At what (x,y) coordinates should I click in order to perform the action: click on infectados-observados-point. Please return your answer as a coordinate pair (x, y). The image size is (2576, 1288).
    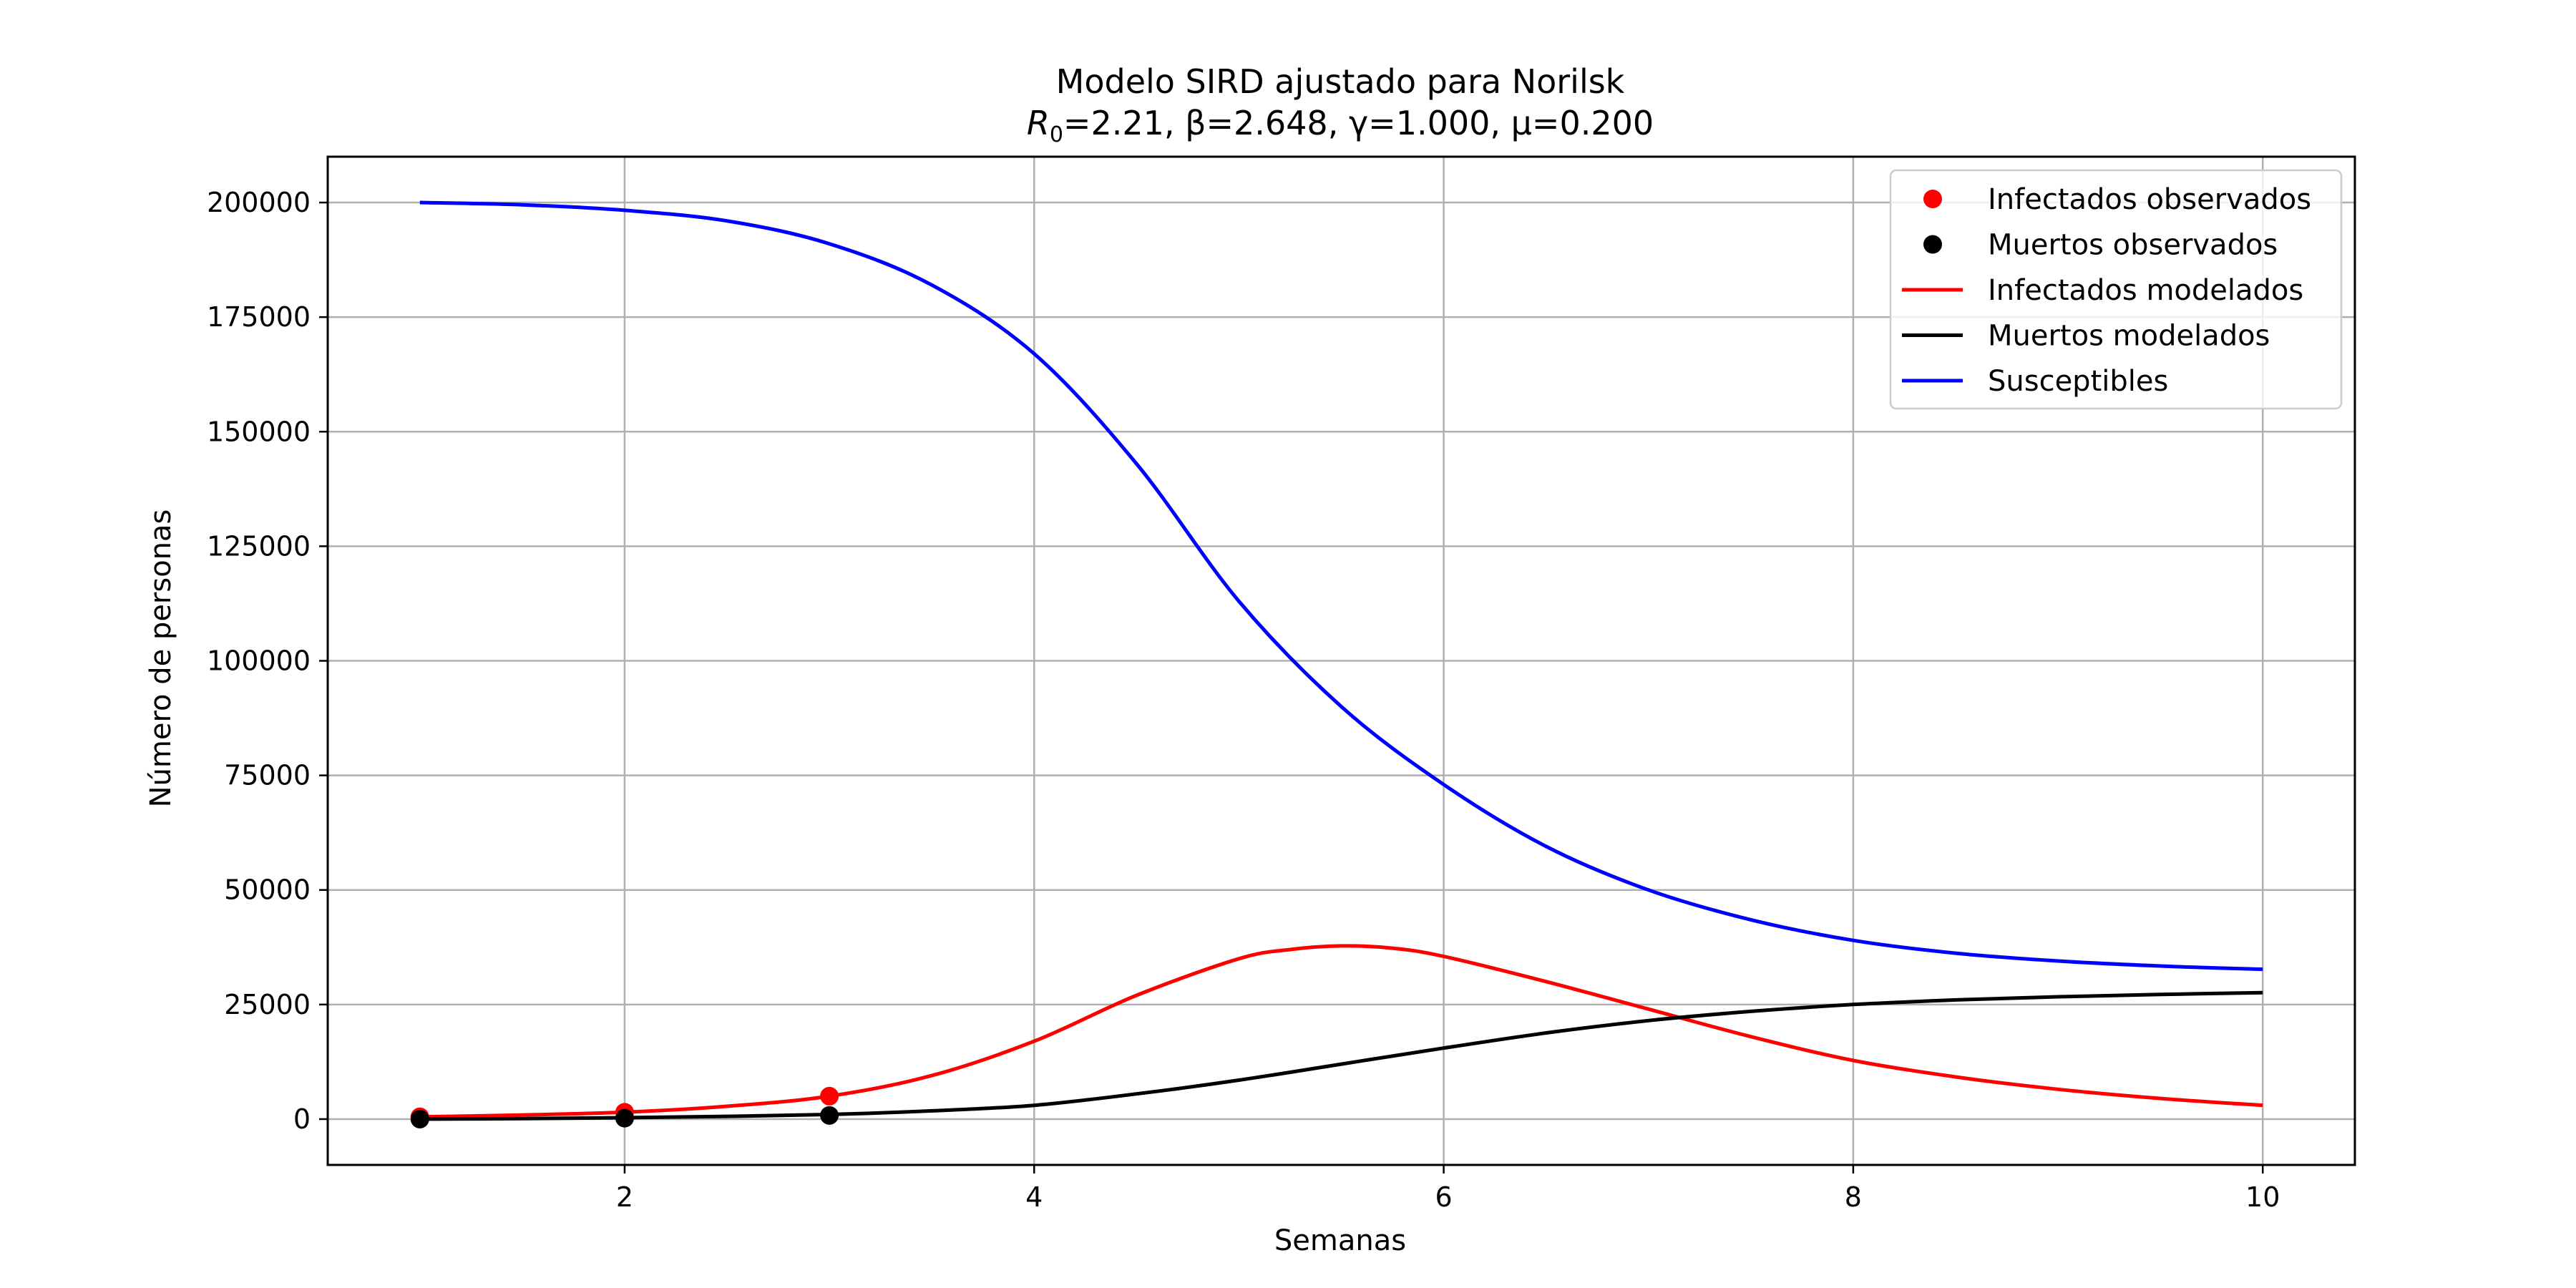
    Looking at the image, I should click on (829, 1096).